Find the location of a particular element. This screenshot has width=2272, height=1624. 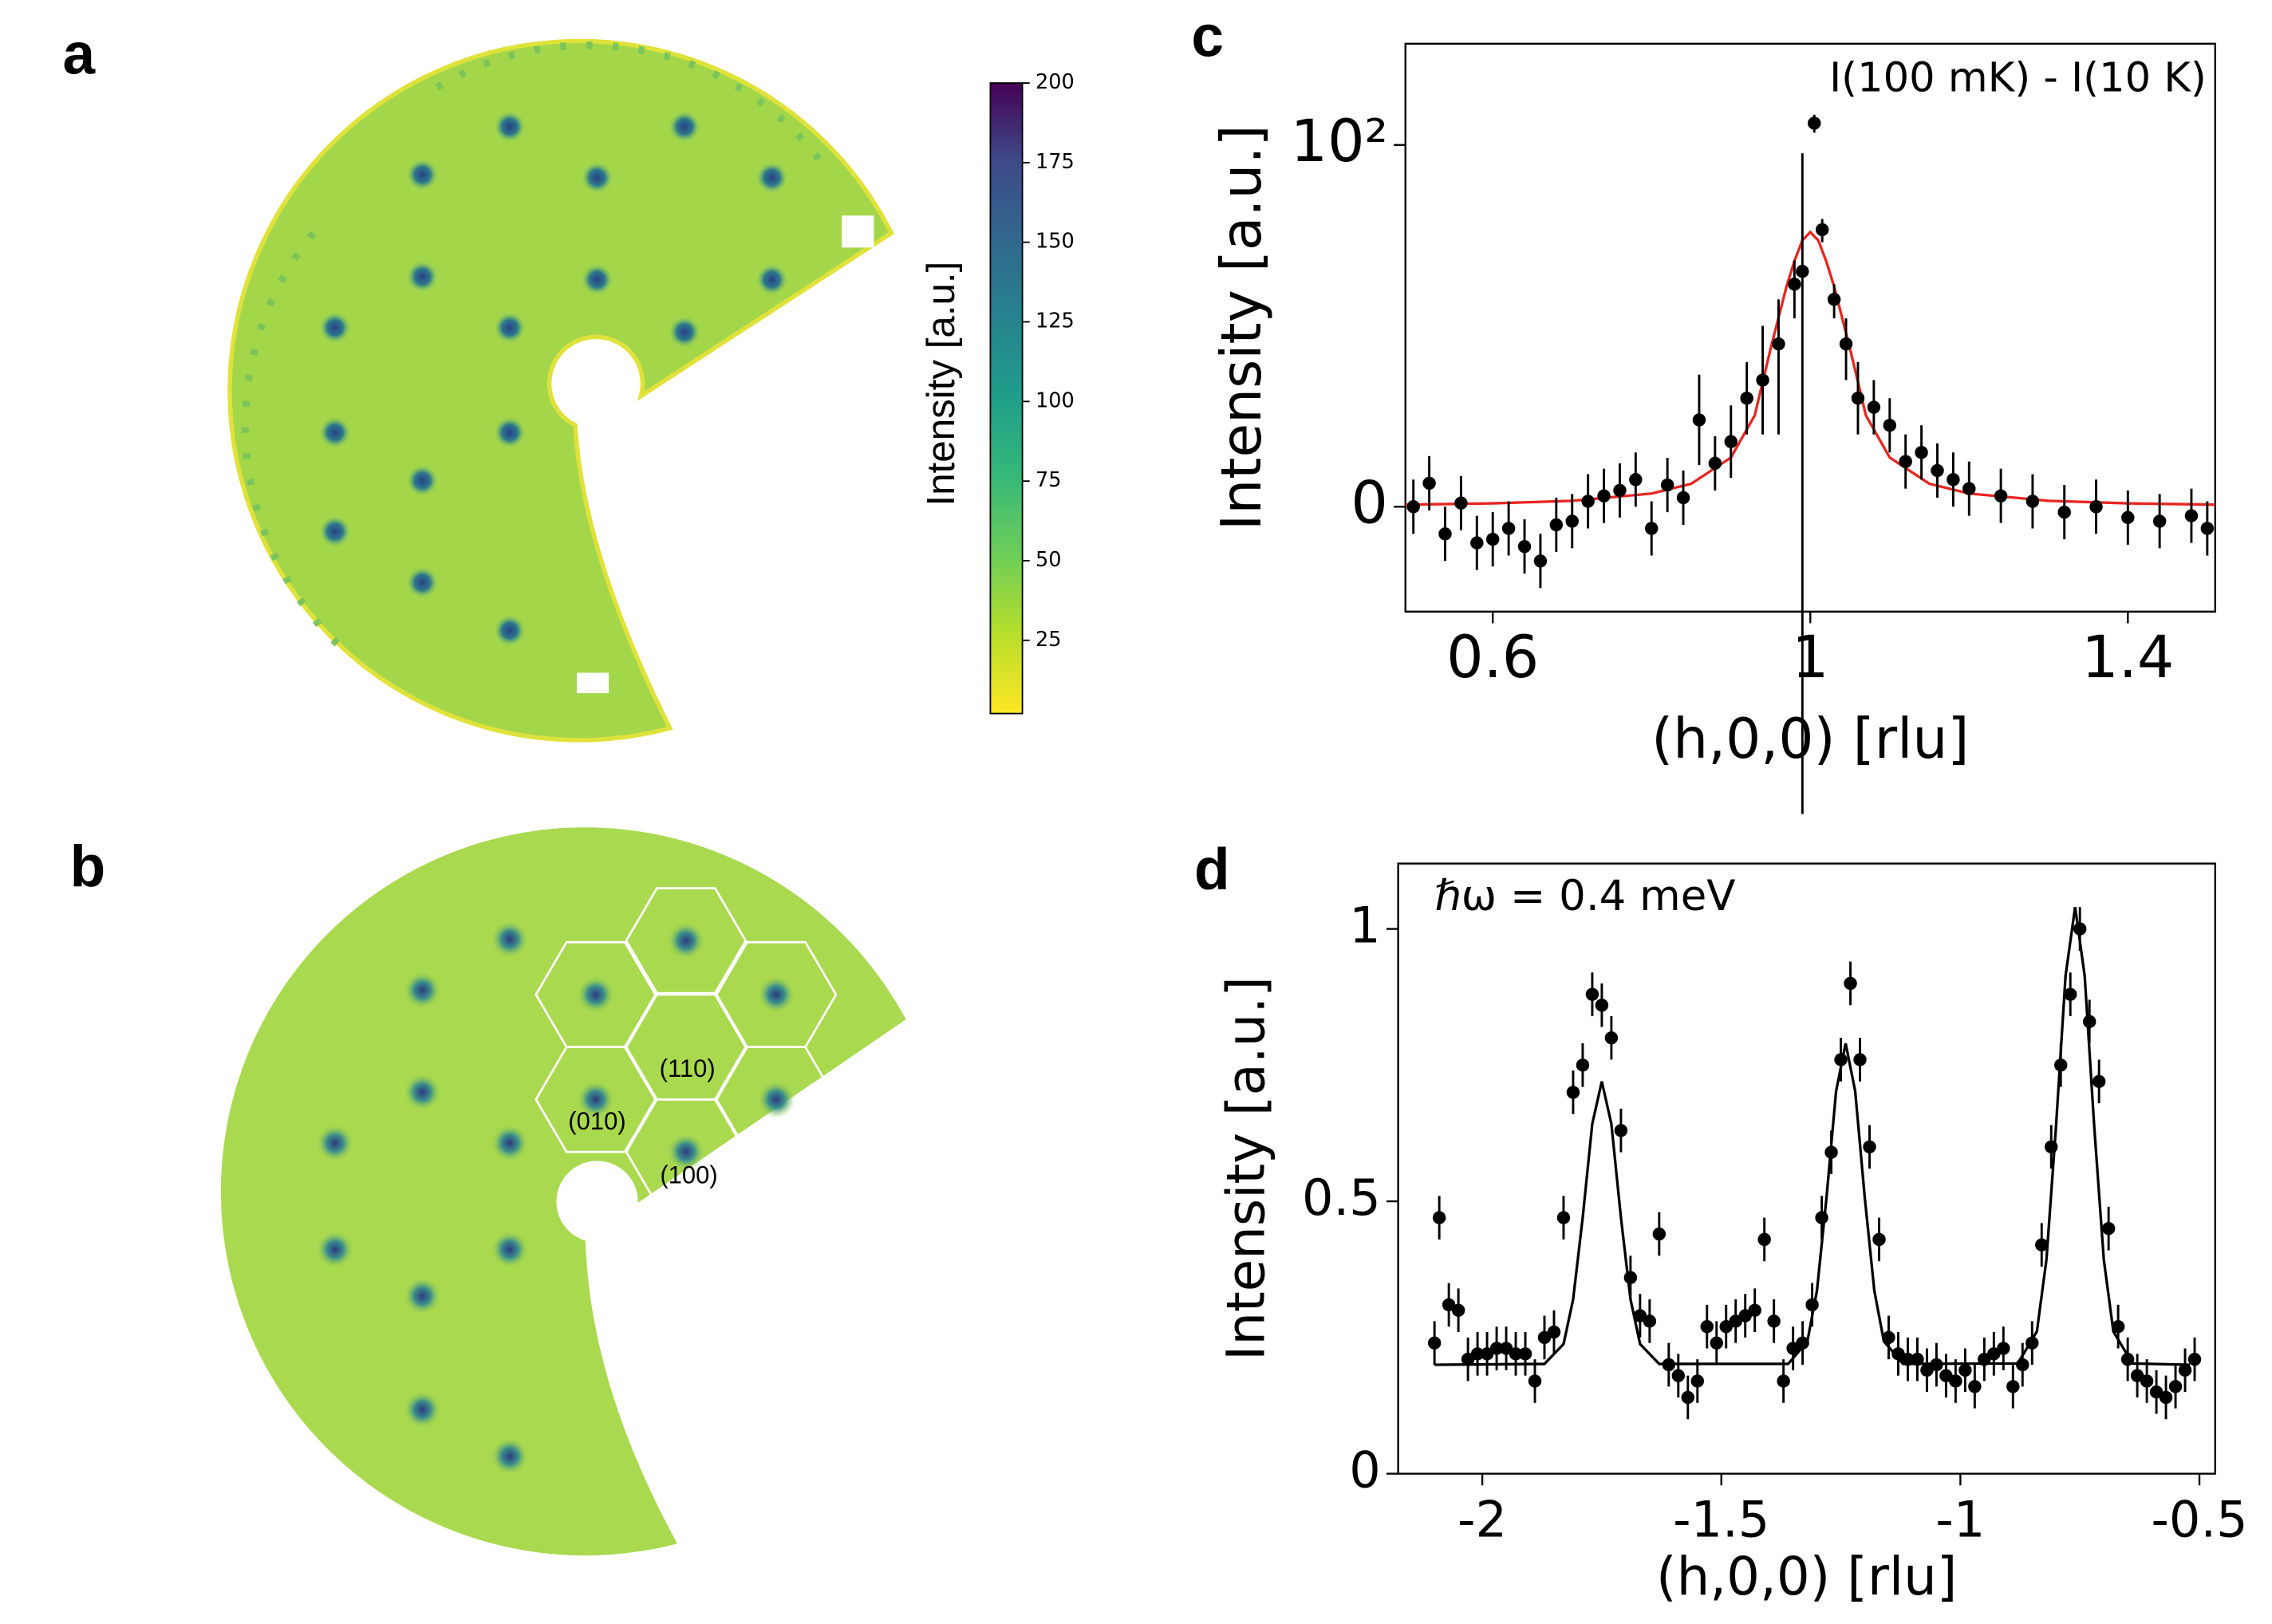

x-tick-label: 1.4 is located at coordinates (2127, 658).